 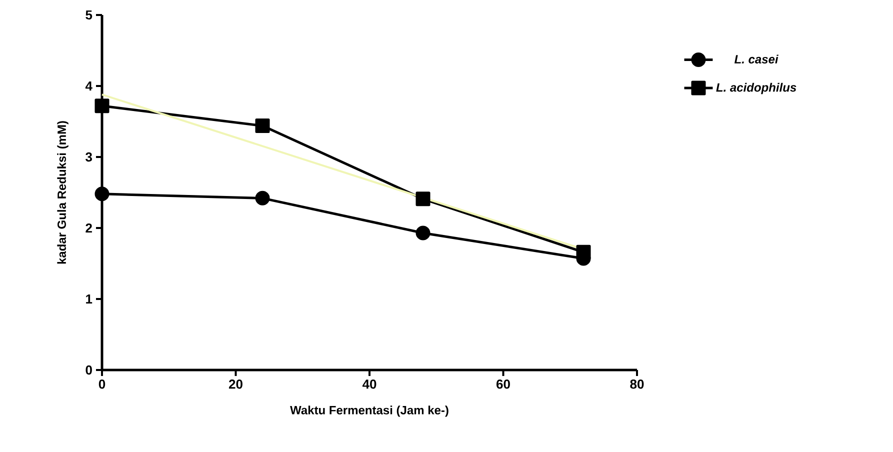 What do you see at coordinates (756, 59) in the screenshot?
I see `legend-label: L. casei` at bounding box center [756, 59].